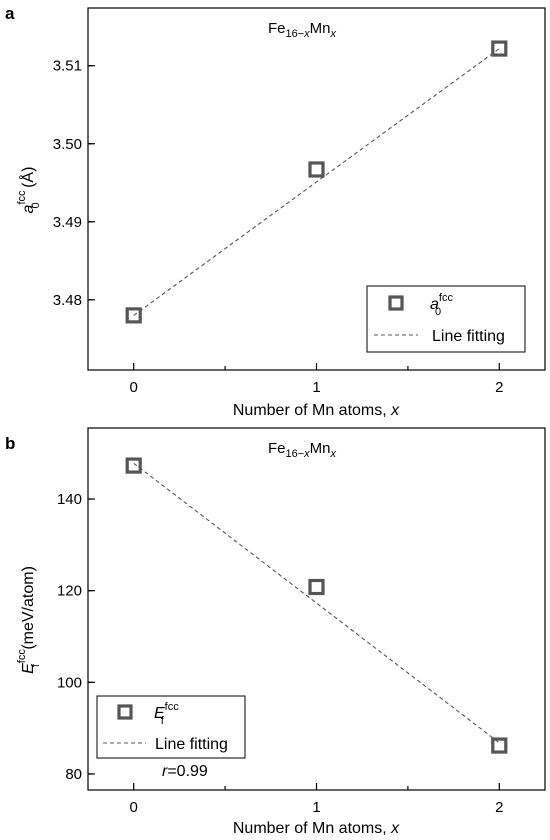  What do you see at coordinates (499, 807) in the screenshot?
I see `x-tick-label-b-2: 2` at bounding box center [499, 807].